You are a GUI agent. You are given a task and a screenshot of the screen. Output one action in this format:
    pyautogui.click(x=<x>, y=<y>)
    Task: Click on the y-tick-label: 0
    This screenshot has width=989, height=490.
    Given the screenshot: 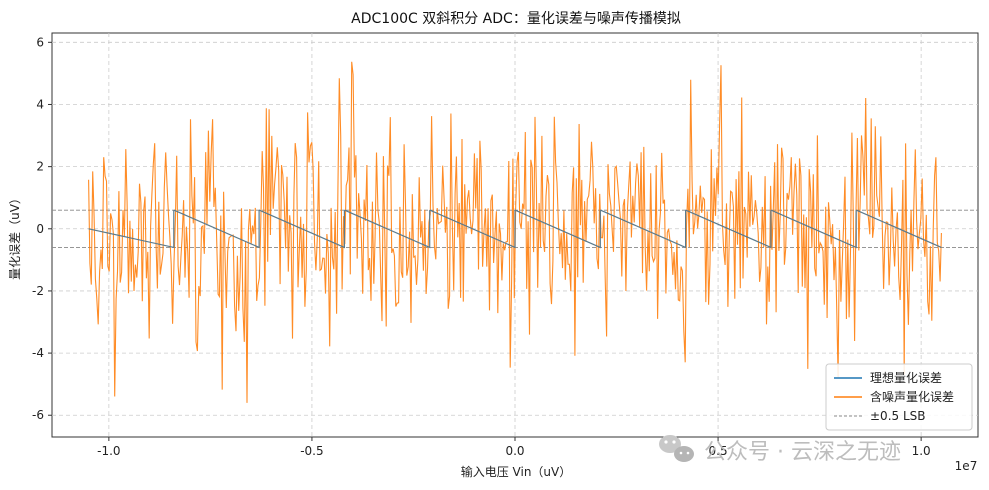 What is the action you would take?
    pyautogui.click(x=40, y=229)
    